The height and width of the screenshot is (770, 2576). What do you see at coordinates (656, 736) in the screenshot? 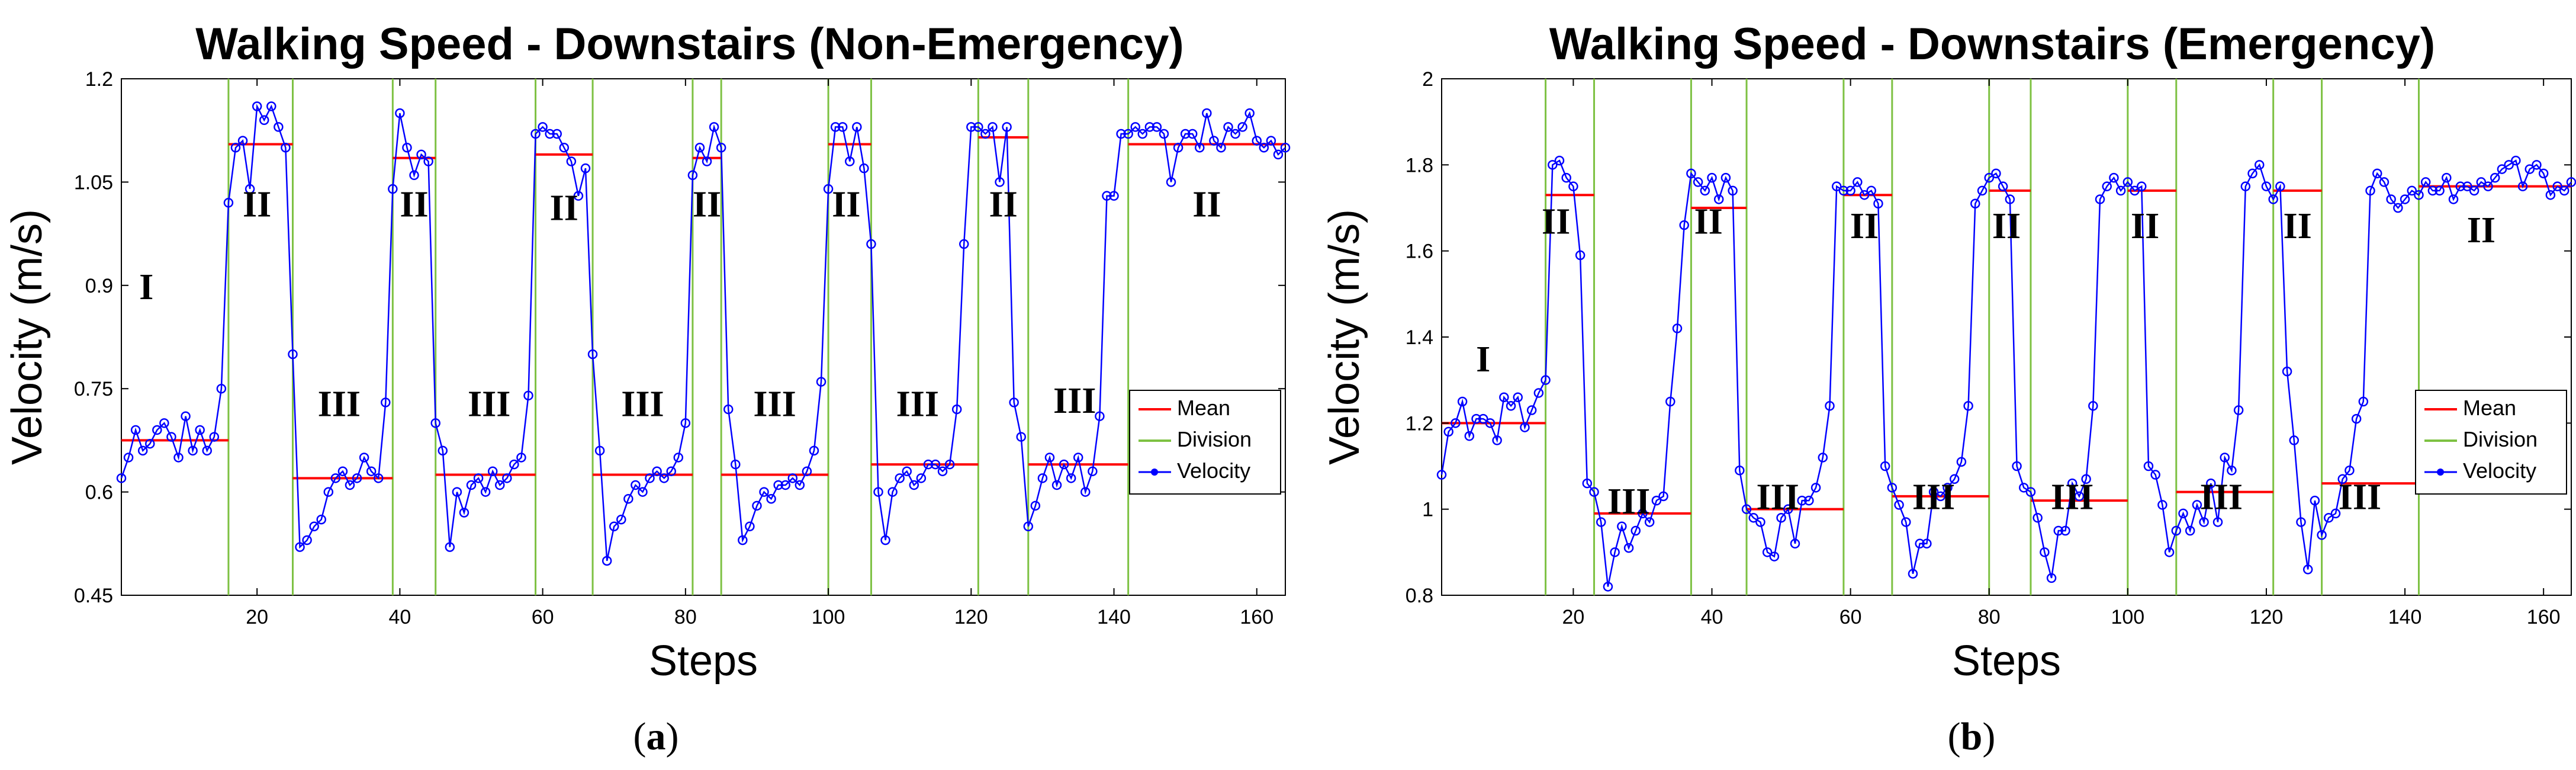
I see `subfigure-caption: (a)` at bounding box center [656, 736].